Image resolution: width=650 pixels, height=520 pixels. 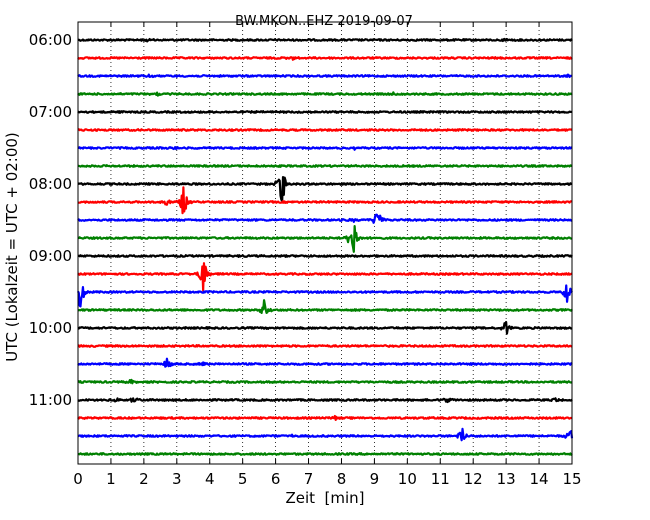 I want to click on x-tick-label: 8, so click(x=342, y=479).